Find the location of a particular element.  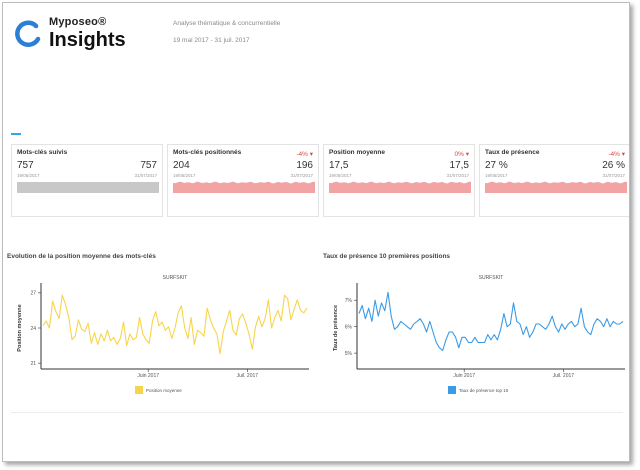

brand-logo: Myposeo® Insights is located at coordinates (69, 33).